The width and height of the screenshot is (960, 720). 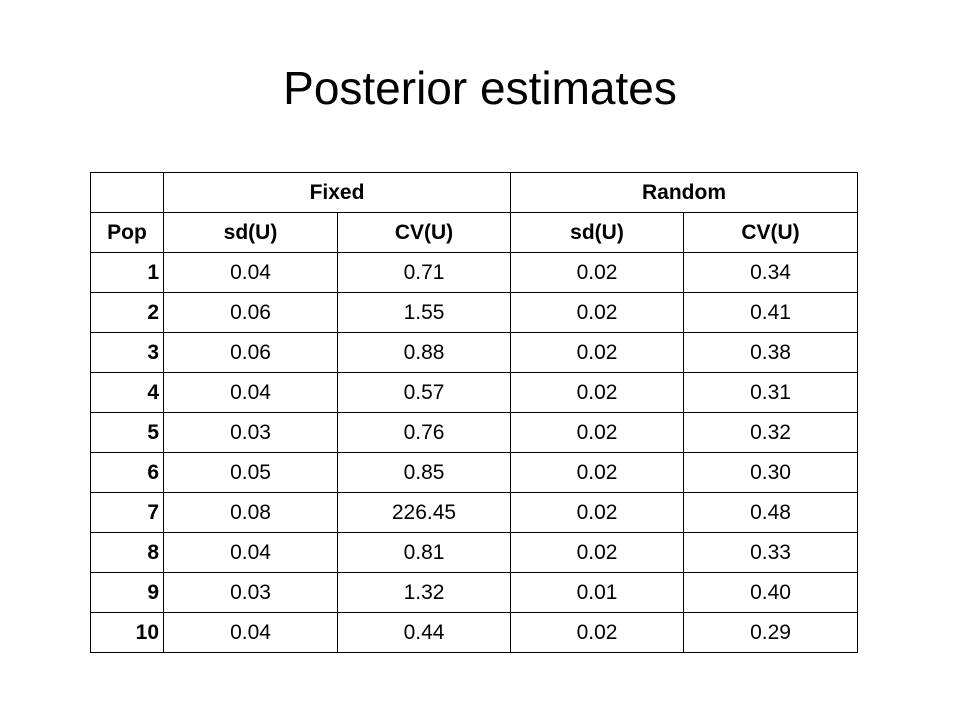 What do you see at coordinates (770, 632) in the screenshot?
I see `value-cell: 0.29` at bounding box center [770, 632].